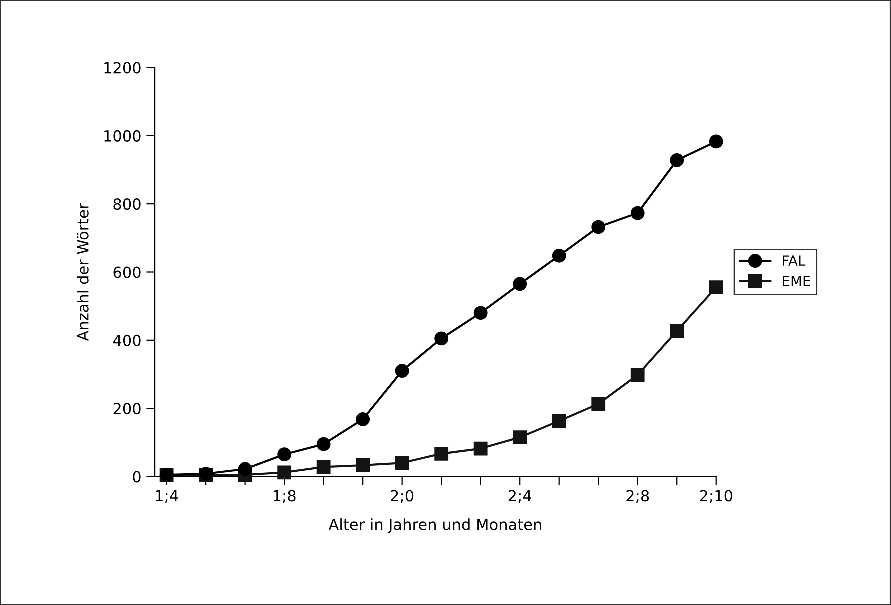 The width and height of the screenshot is (891, 605). What do you see at coordinates (285, 497) in the screenshot?
I see `x-tick-label: 1;8` at bounding box center [285, 497].